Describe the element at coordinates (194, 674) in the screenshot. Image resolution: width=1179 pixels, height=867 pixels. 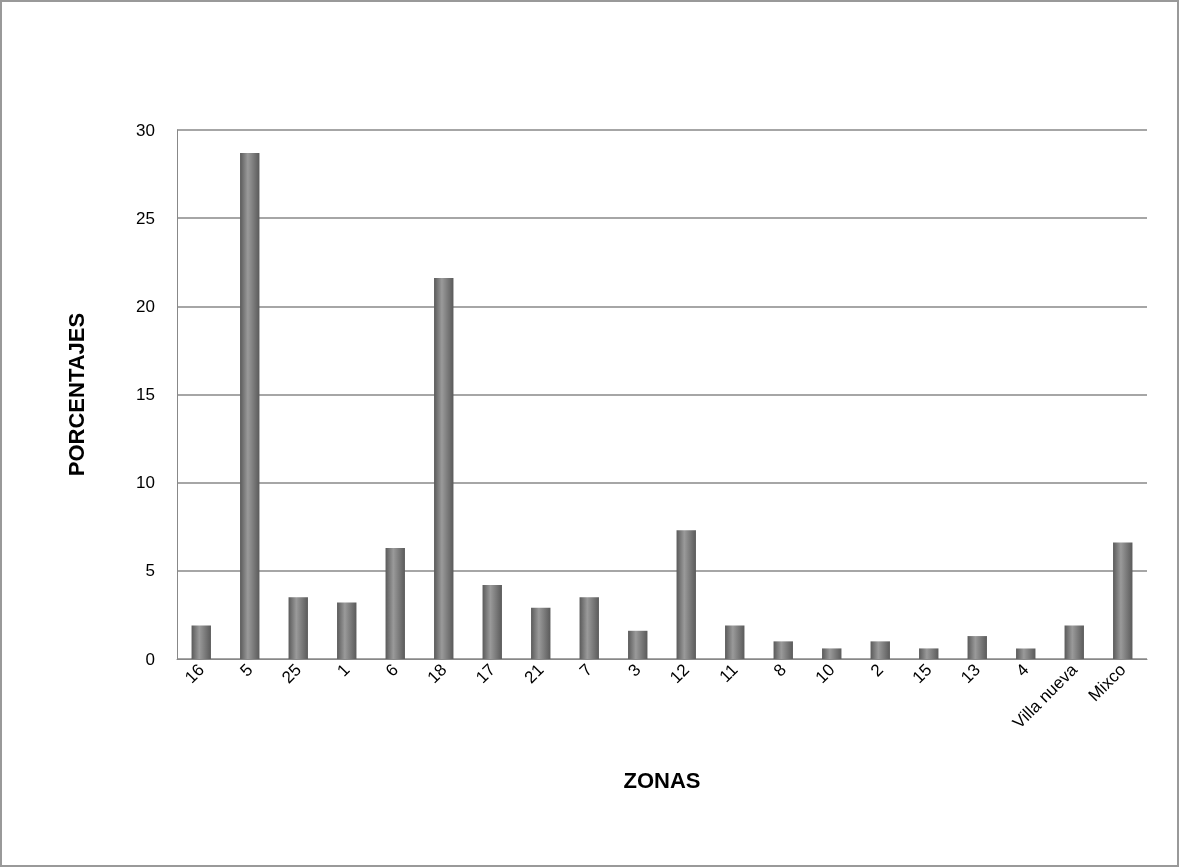
I see `x-tick-label: 16` at that location.